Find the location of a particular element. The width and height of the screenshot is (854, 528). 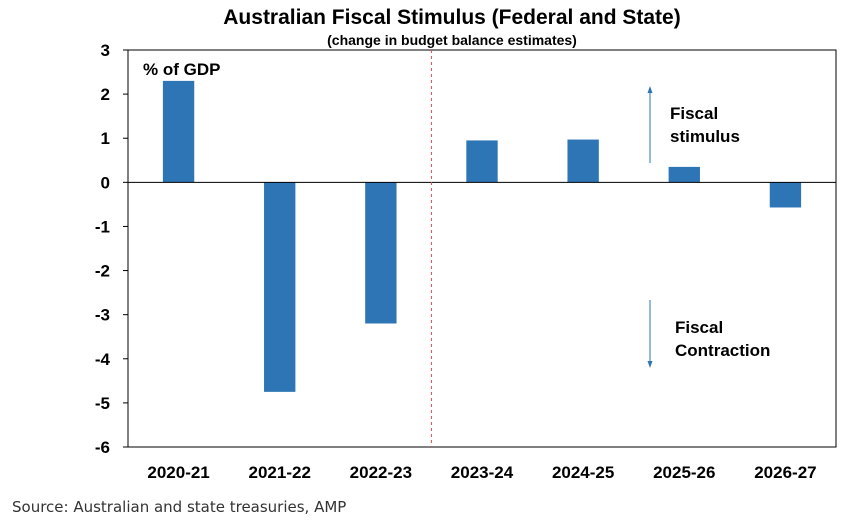

x-tick-label: 2025-26 is located at coordinates (684, 472).